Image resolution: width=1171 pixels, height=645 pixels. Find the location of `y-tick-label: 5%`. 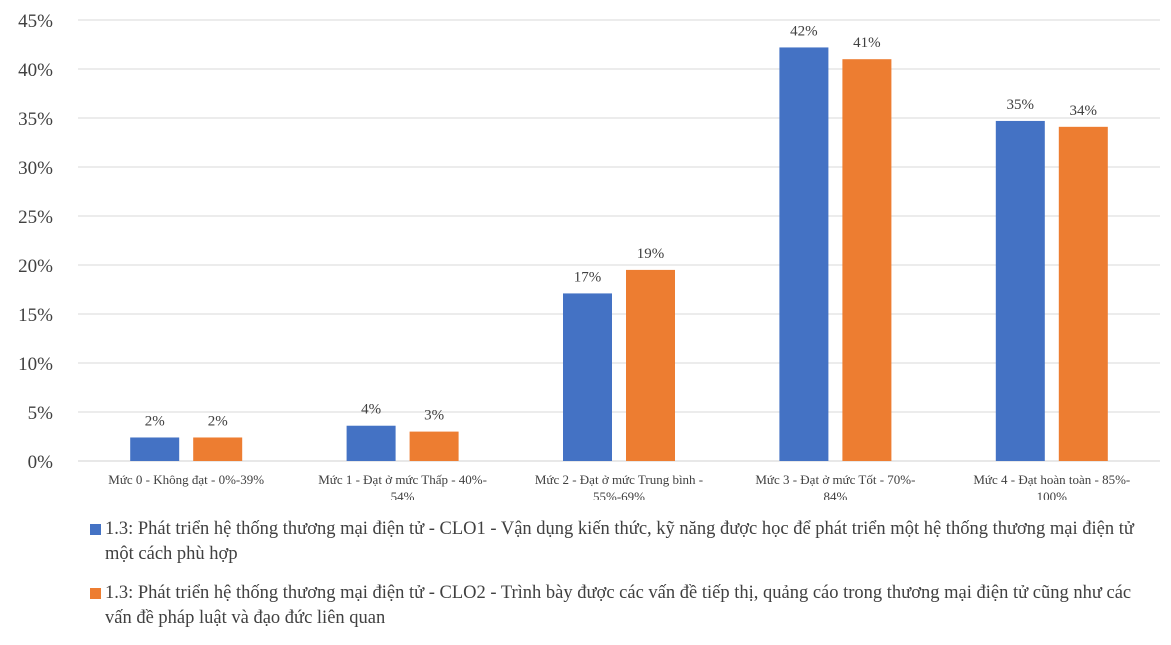

y-tick-label: 5% is located at coordinates (41, 413).